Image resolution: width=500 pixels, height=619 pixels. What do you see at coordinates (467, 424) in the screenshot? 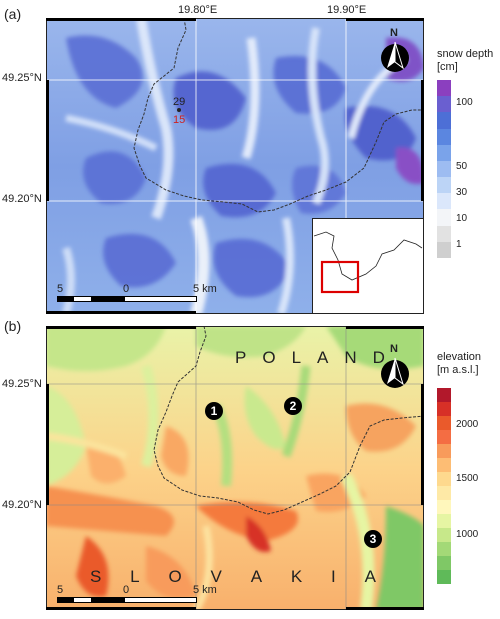
I see `legend-b-label-2000: 2000` at bounding box center [467, 424].